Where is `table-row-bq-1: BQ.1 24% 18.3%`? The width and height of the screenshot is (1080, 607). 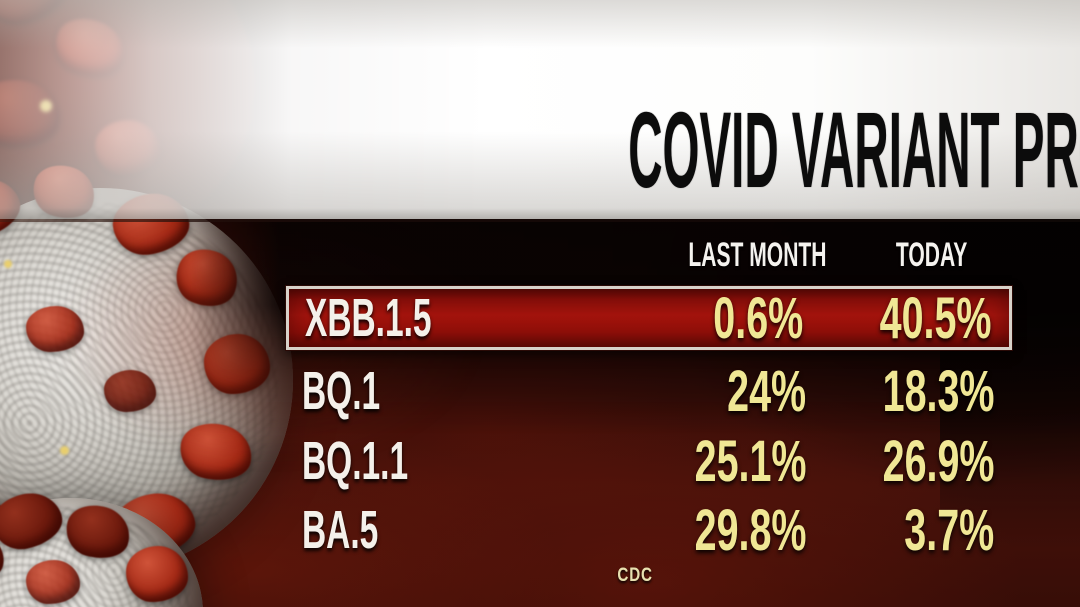 table-row-bq-1: BQ.1 24% 18.3% is located at coordinates (649, 391).